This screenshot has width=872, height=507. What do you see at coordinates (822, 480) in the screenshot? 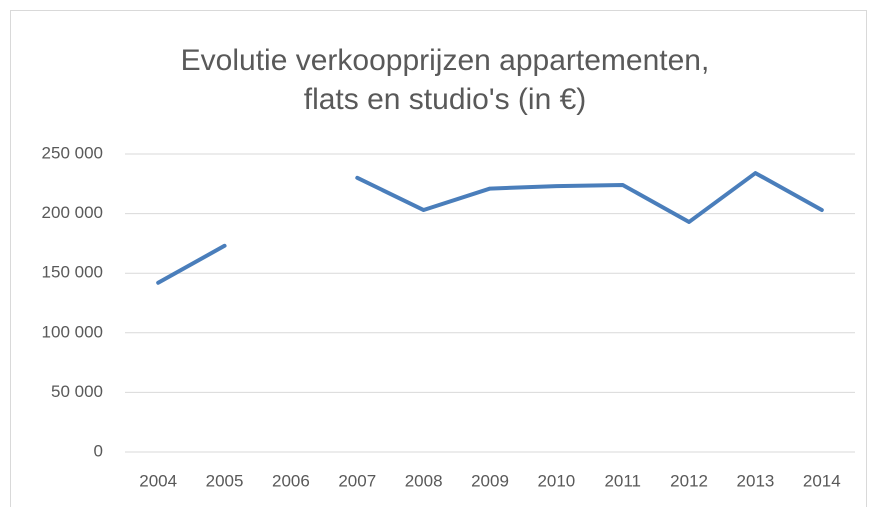
I see `x-tick-label: 2014` at bounding box center [822, 480].